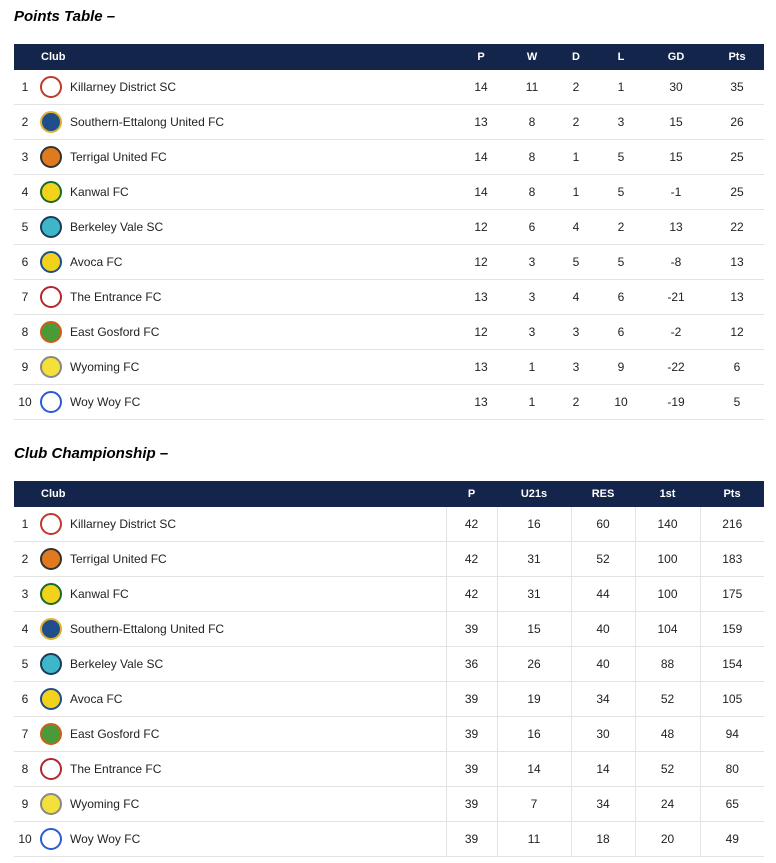 This screenshot has height=863, width=776. I want to click on club-cell: Berkeley Vale SC, so click(241, 664).